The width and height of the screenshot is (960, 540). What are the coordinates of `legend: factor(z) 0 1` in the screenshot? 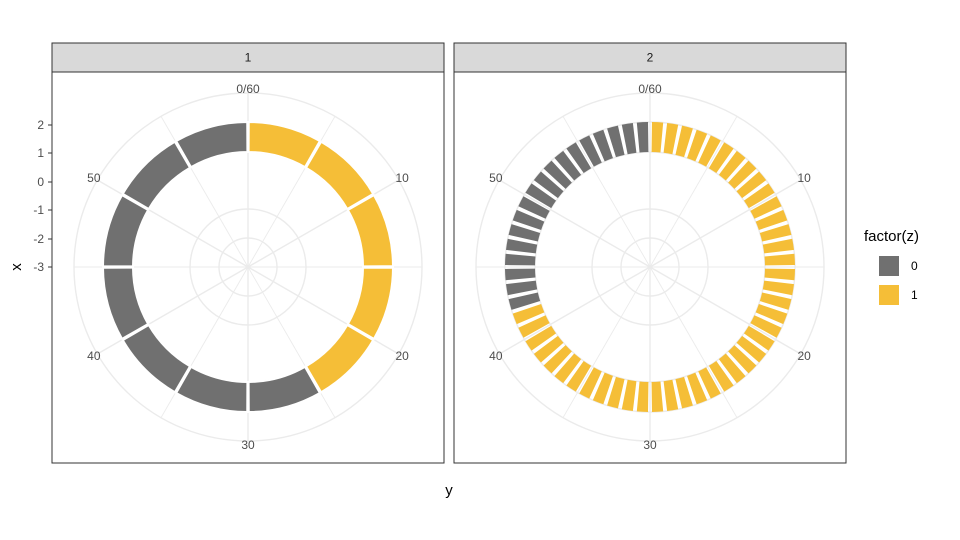 It's located at (891, 266).